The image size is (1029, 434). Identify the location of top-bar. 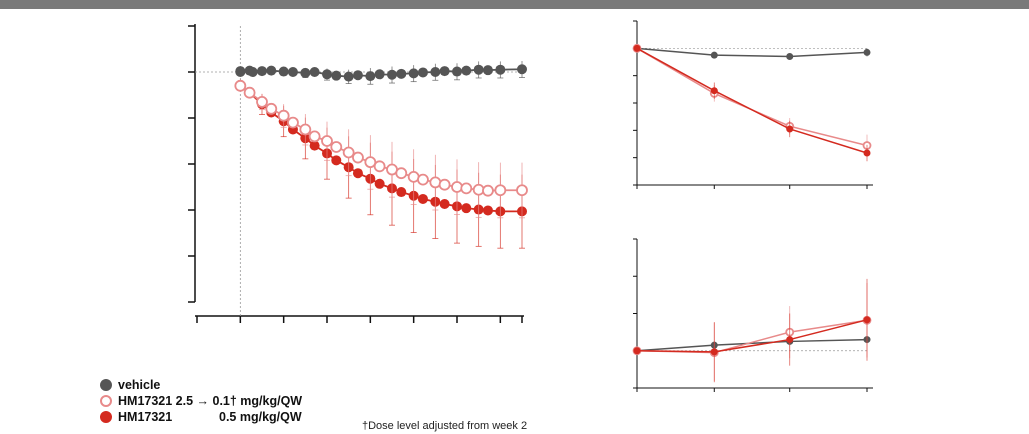
(514, 4).